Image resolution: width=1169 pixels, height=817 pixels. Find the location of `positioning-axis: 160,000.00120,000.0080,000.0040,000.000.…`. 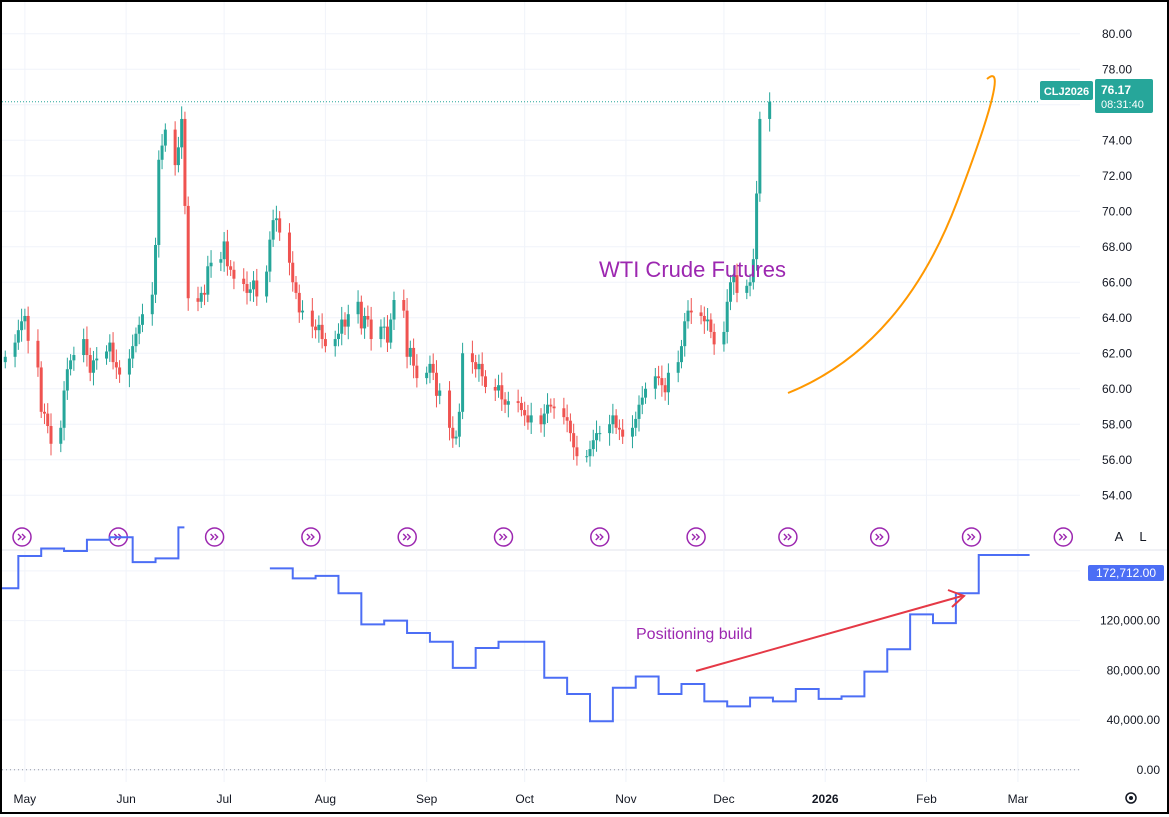

positioning-axis: 160,000.00120,000.0080,000.0040,000.000.… is located at coordinates (1130, 670).